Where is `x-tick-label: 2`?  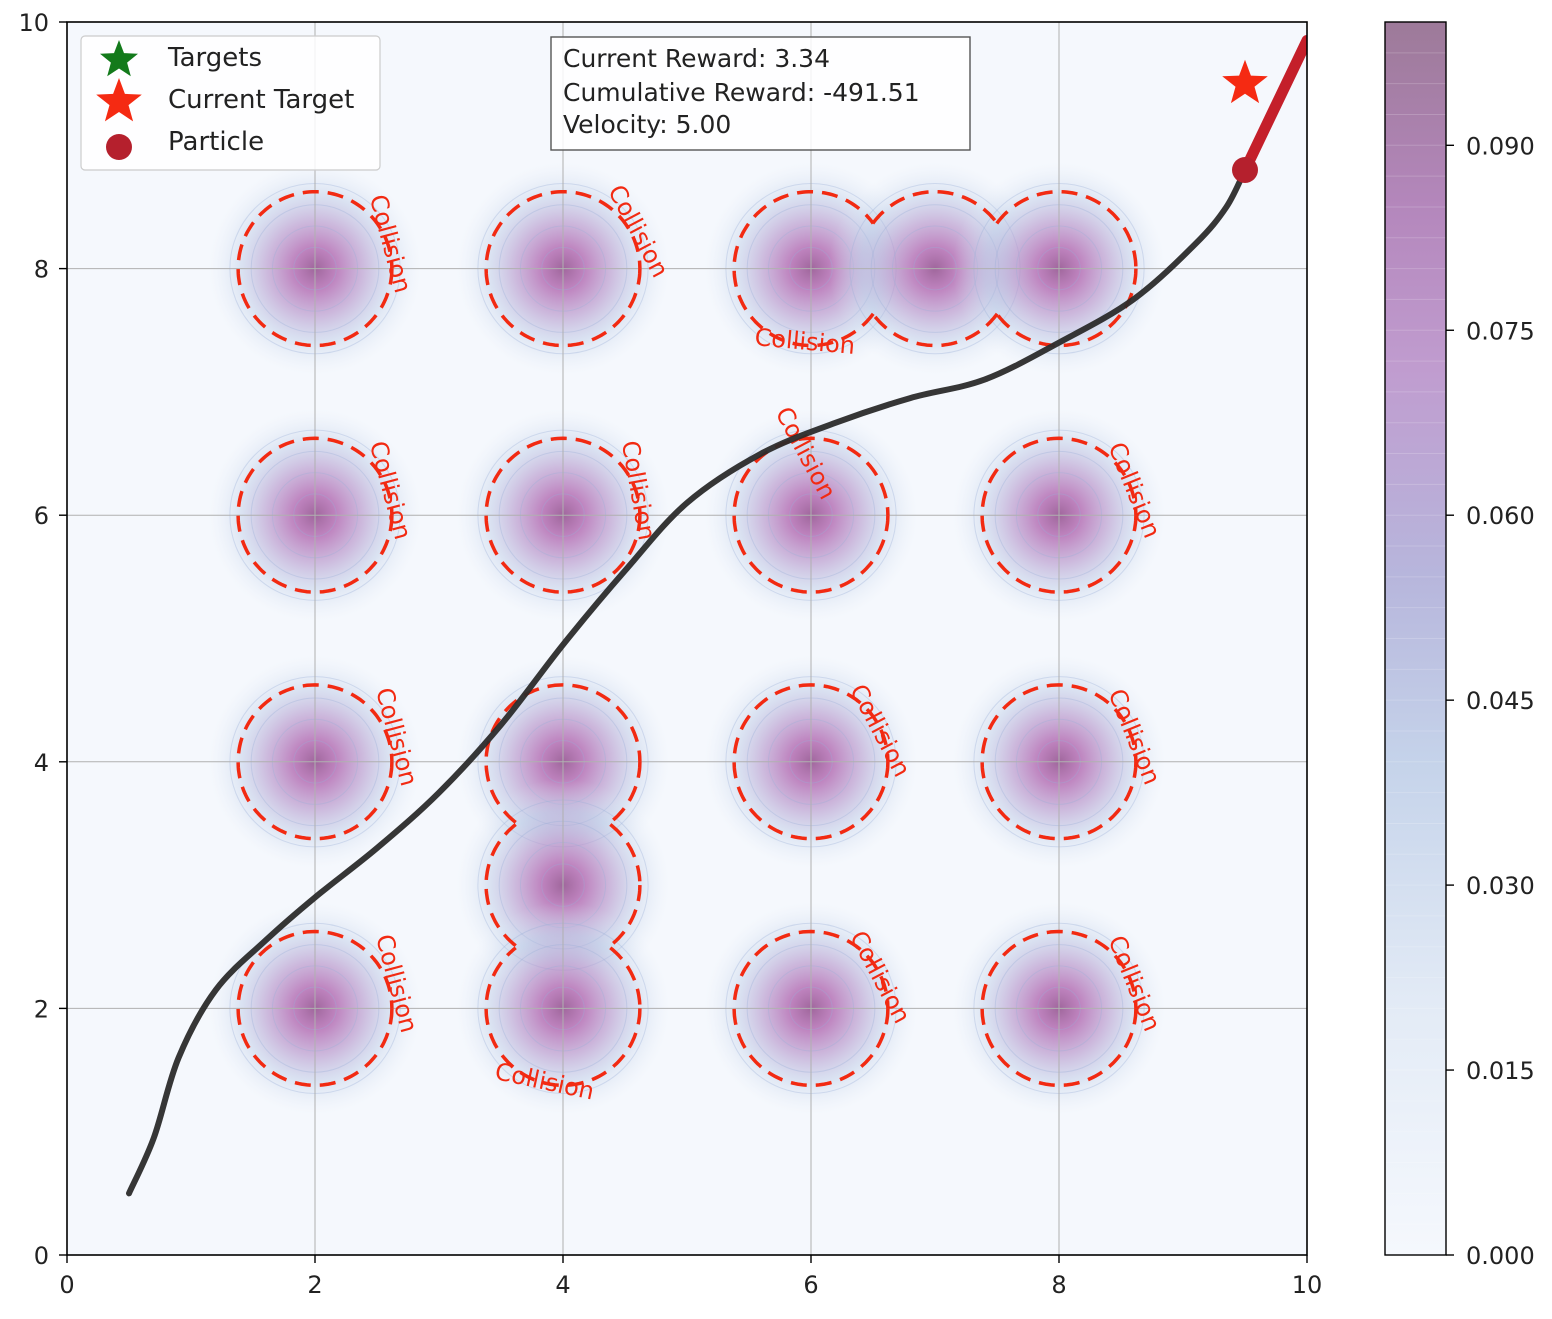 x-tick-label: 2 is located at coordinates (314, 1285).